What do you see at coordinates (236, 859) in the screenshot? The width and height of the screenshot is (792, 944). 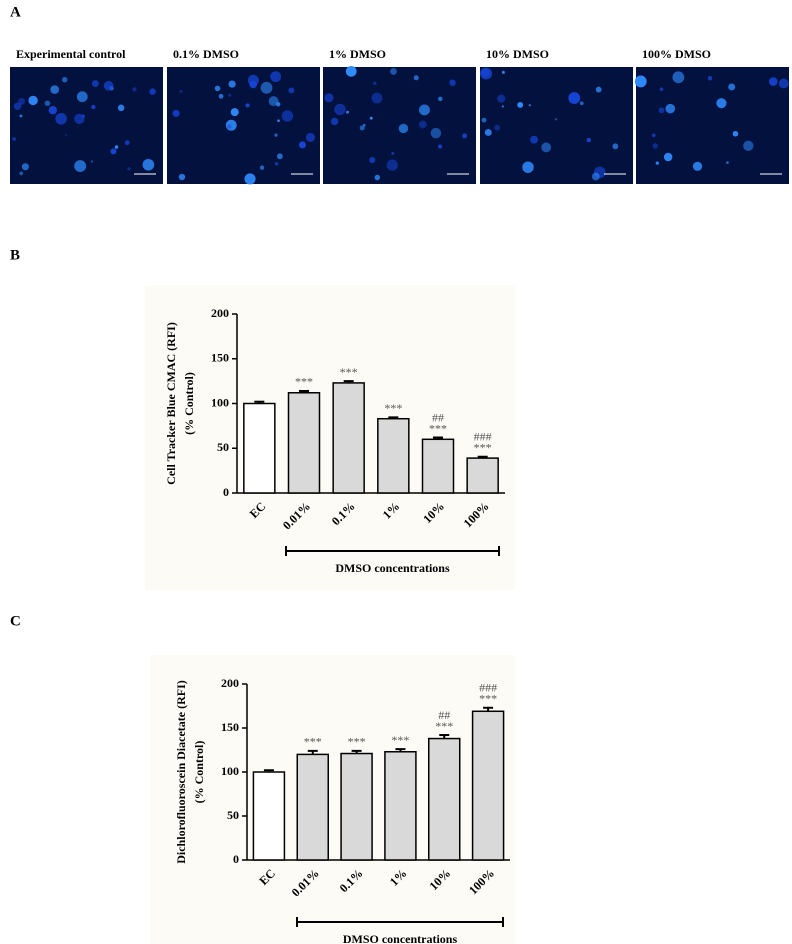 I see `y-tick-label: 0` at bounding box center [236, 859].